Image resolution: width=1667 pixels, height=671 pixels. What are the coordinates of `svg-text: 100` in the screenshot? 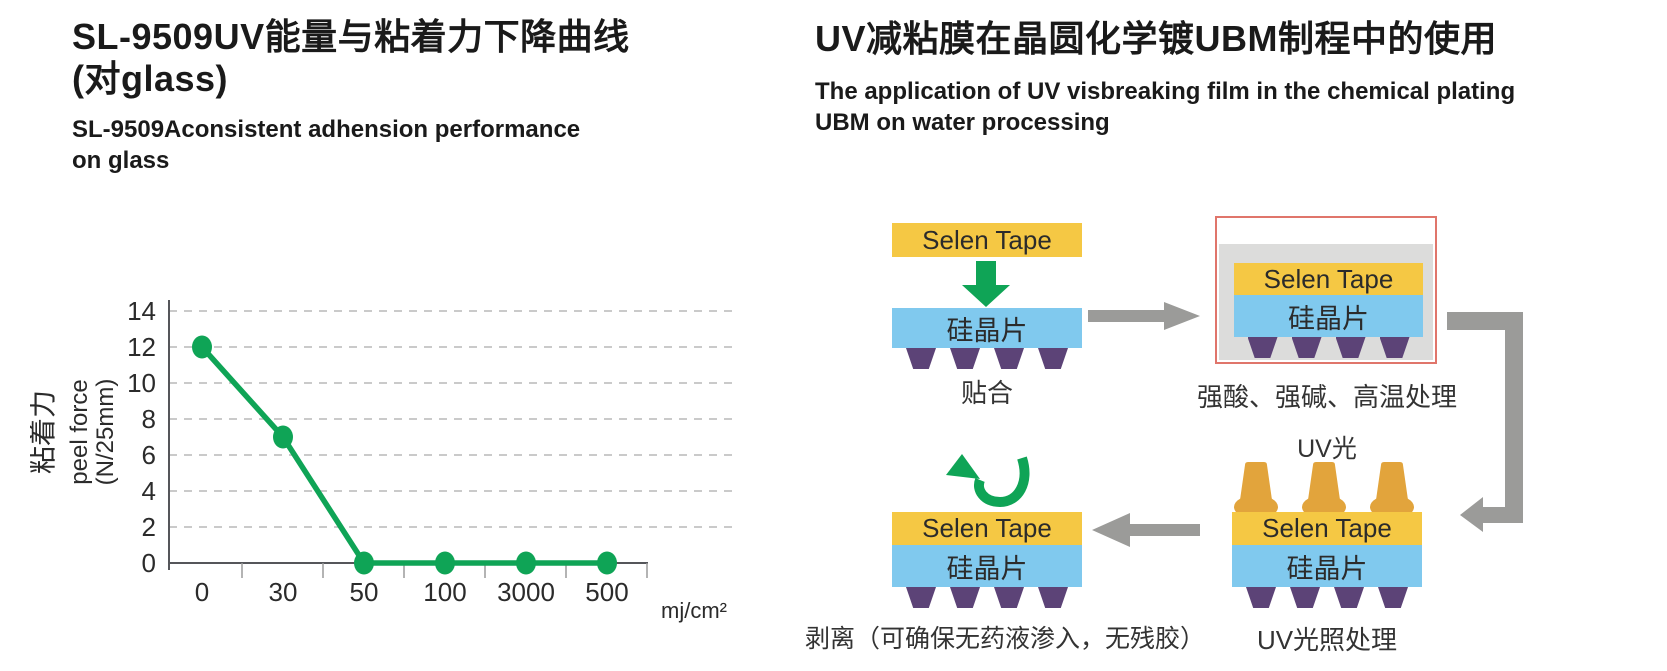 It's located at (444, 592).